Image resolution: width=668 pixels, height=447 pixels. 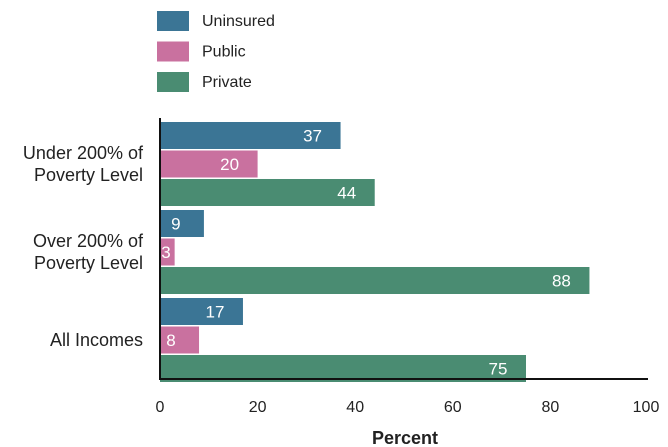 What do you see at coordinates (561, 281) in the screenshot?
I see `data-label-private-1: 88` at bounding box center [561, 281].